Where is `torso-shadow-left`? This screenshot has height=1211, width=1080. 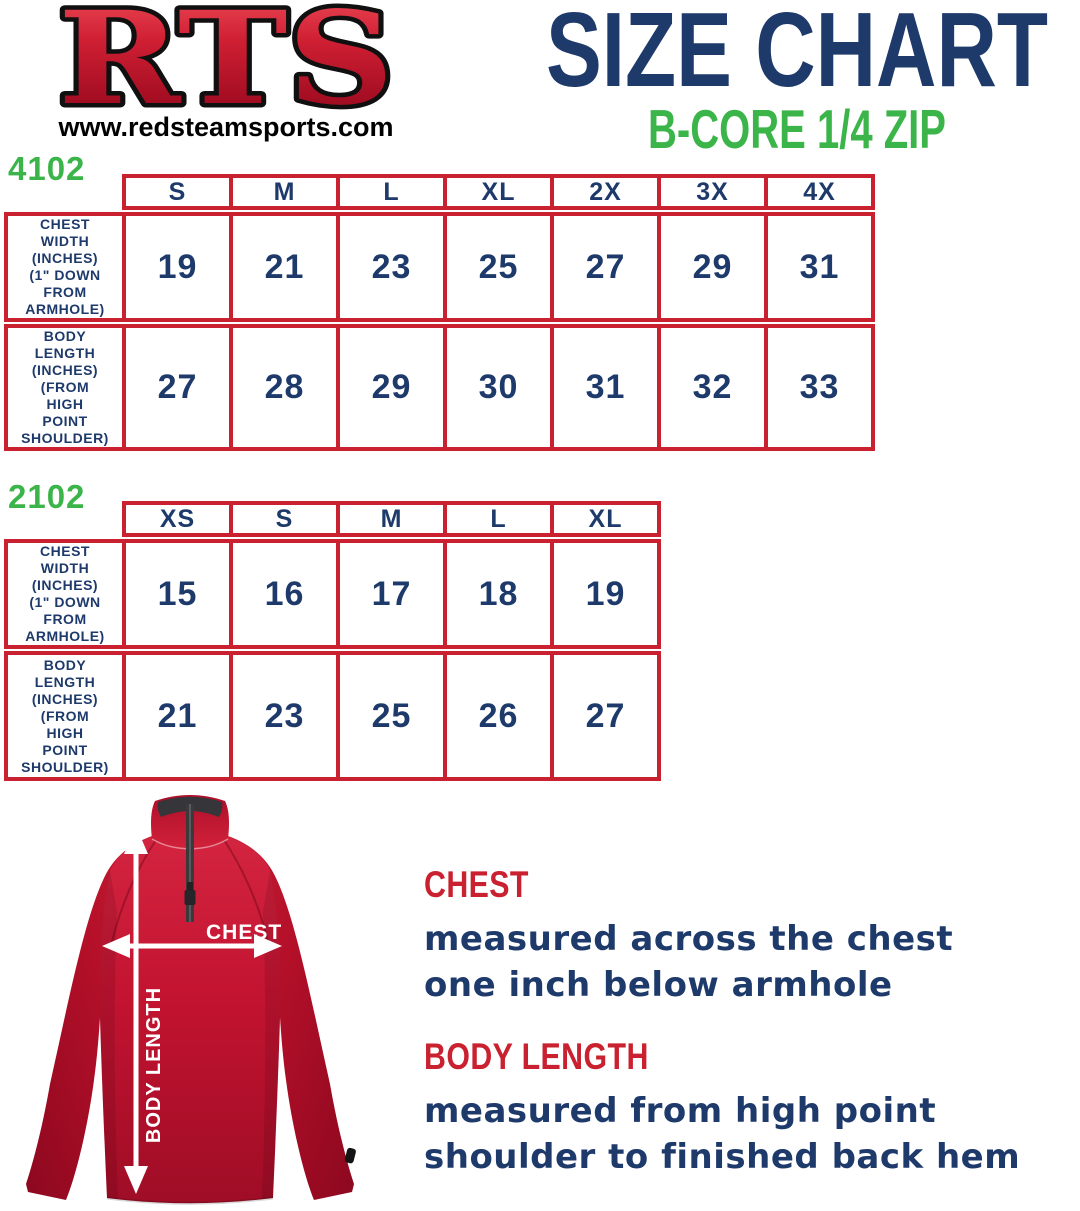
torso-shadow-left is located at coordinates (108, 1034).